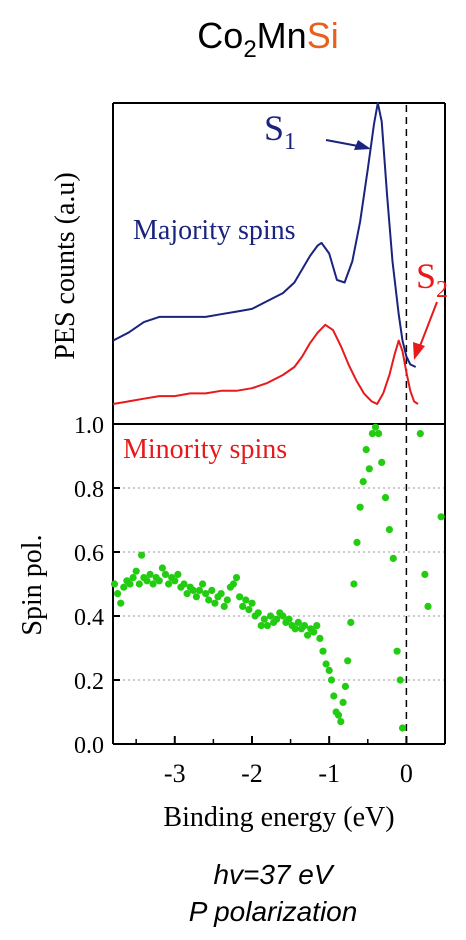 The width and height of the screenshot is (466, 940). What do you see at coordinates (65, 265) in the screenshot?
I see `pes-ylabel: PES counts (a.u)` at bounding box center [65, 265].